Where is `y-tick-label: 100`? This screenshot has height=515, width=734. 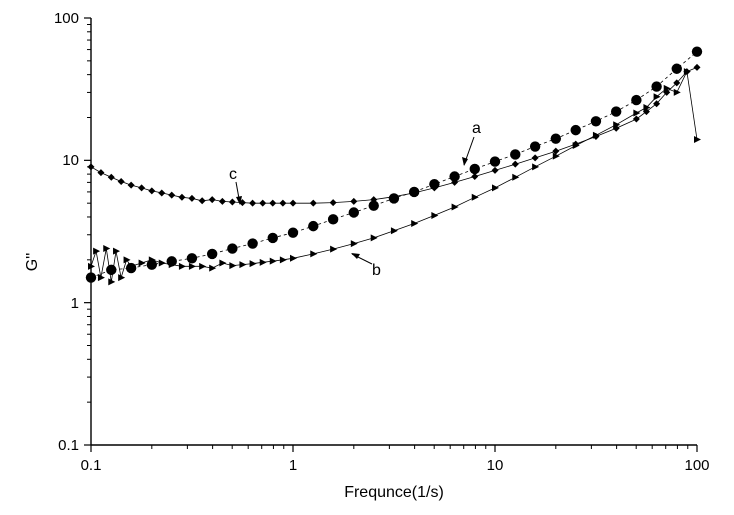
y-tick-label: 100 is located at coordinates (66, 18).